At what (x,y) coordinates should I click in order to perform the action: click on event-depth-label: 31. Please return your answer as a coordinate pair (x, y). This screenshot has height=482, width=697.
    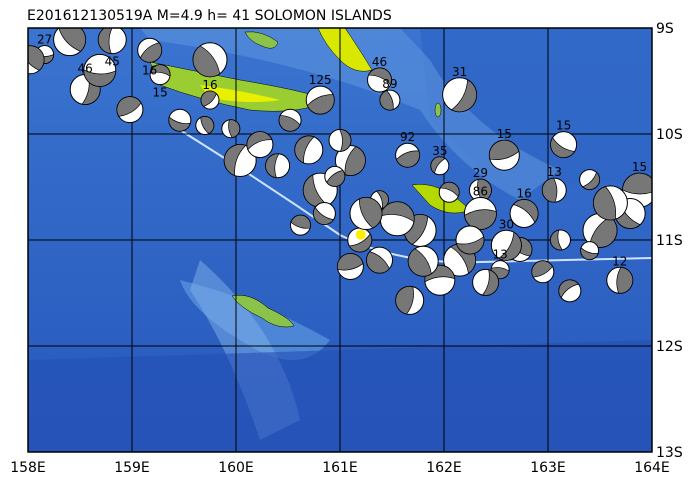
    Looking at the image, I should click on (459, 72).